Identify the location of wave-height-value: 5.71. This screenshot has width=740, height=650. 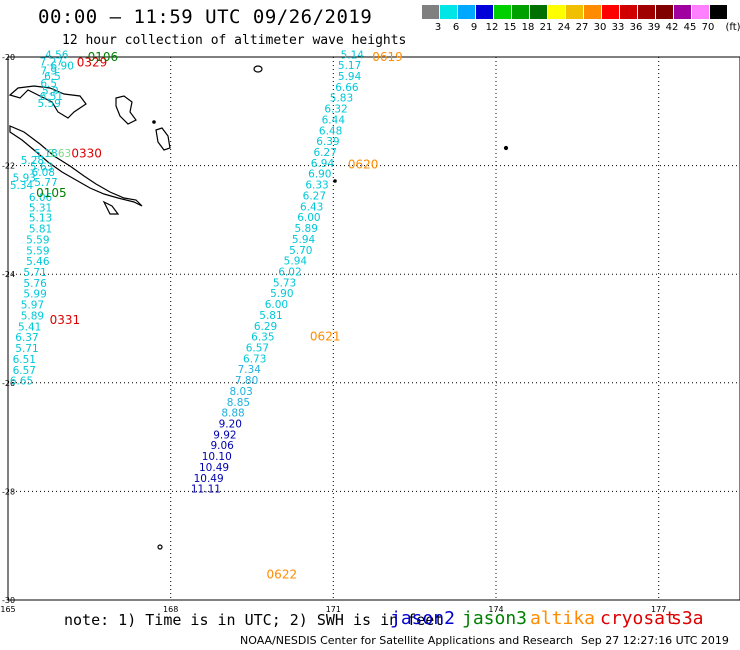
(34, 273).